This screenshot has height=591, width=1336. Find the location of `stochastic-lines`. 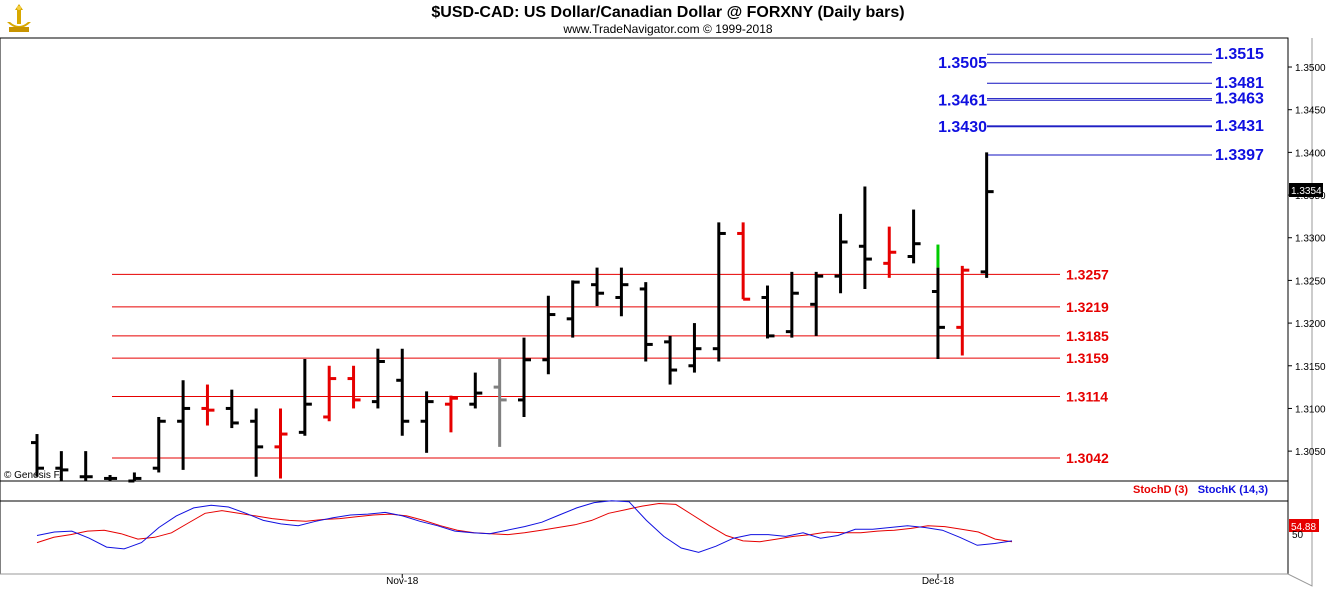

stochastic-lines is located at coordinates (524, 526).